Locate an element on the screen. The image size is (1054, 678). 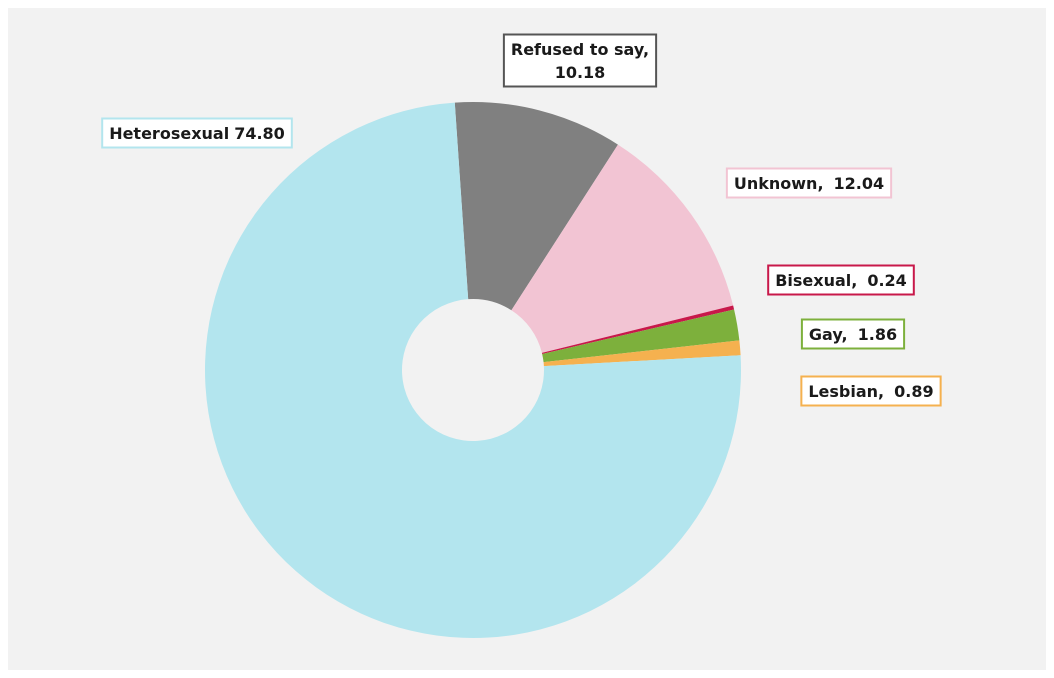
category-label: Refused to say, is located at coordinates (580, 49).